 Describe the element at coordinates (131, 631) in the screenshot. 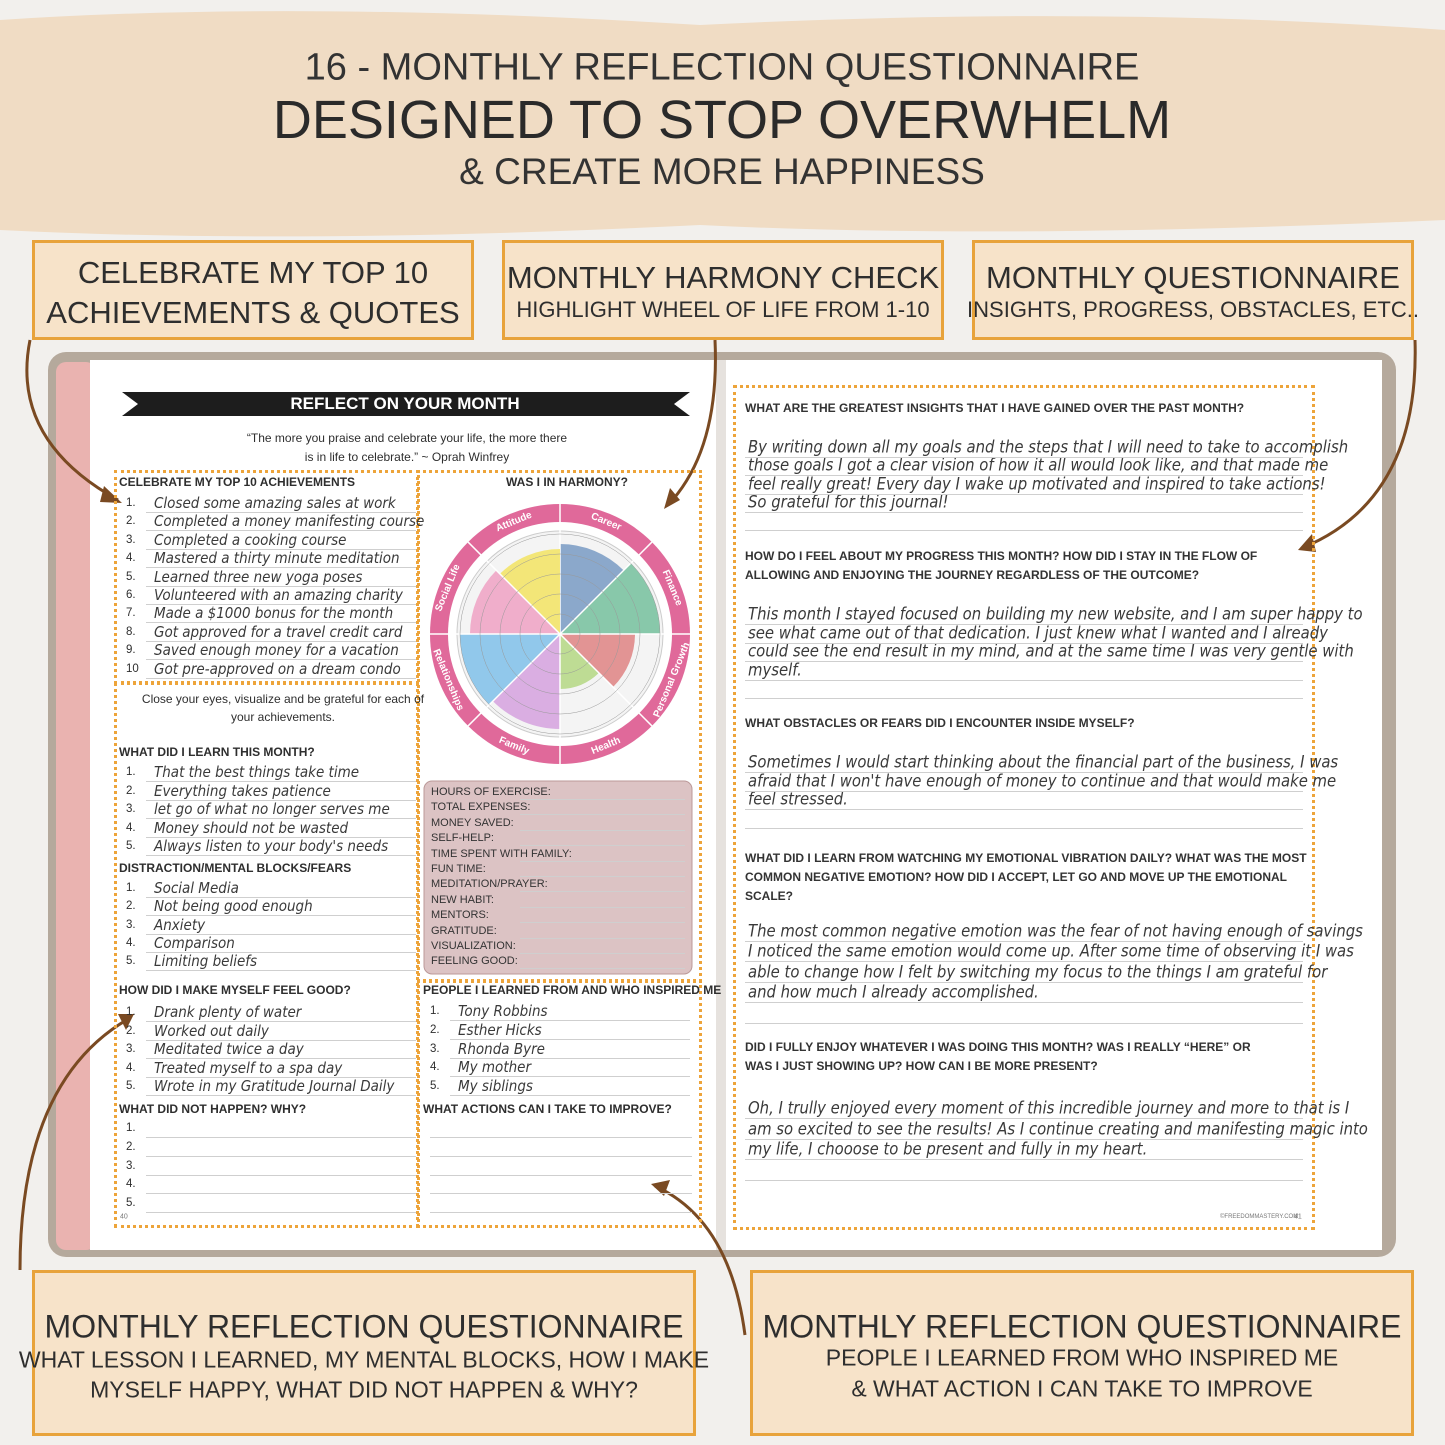

I see `item-number: 8.` at that location.